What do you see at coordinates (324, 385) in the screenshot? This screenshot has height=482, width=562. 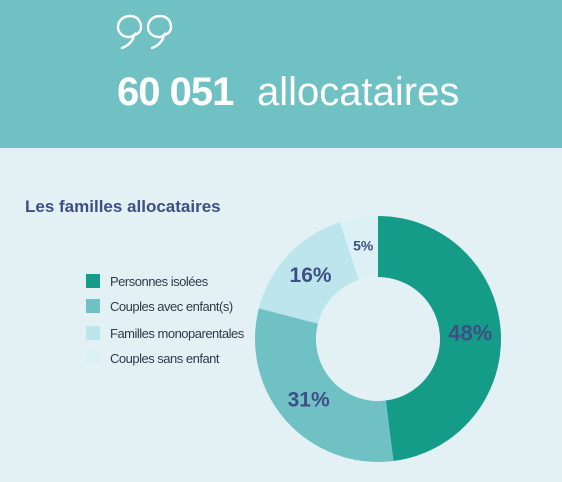 I see `donut-slice-couples-avec-enfants` at bounding box center [324, 385].